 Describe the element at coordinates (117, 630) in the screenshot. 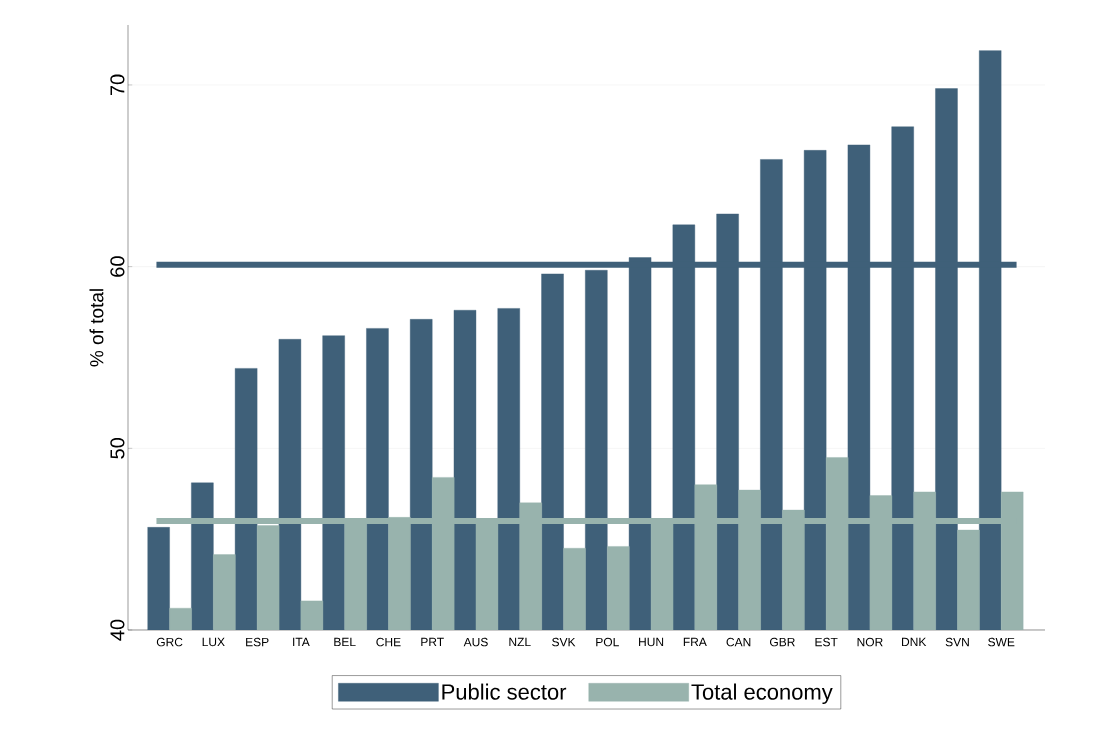

I see `y-tick-label: 40` at that location.